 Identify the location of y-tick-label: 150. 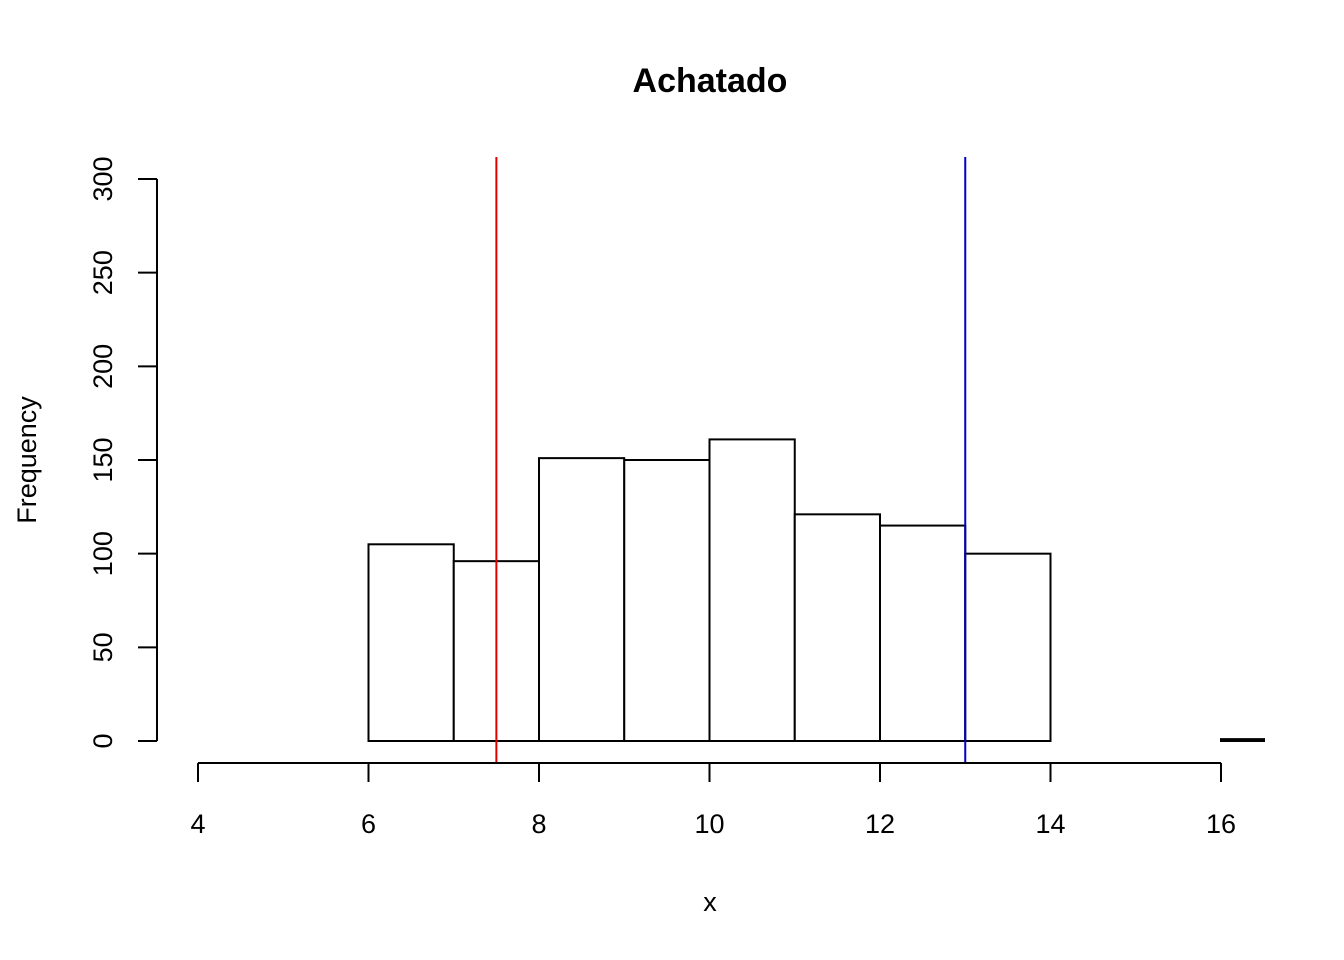
(103, 459).